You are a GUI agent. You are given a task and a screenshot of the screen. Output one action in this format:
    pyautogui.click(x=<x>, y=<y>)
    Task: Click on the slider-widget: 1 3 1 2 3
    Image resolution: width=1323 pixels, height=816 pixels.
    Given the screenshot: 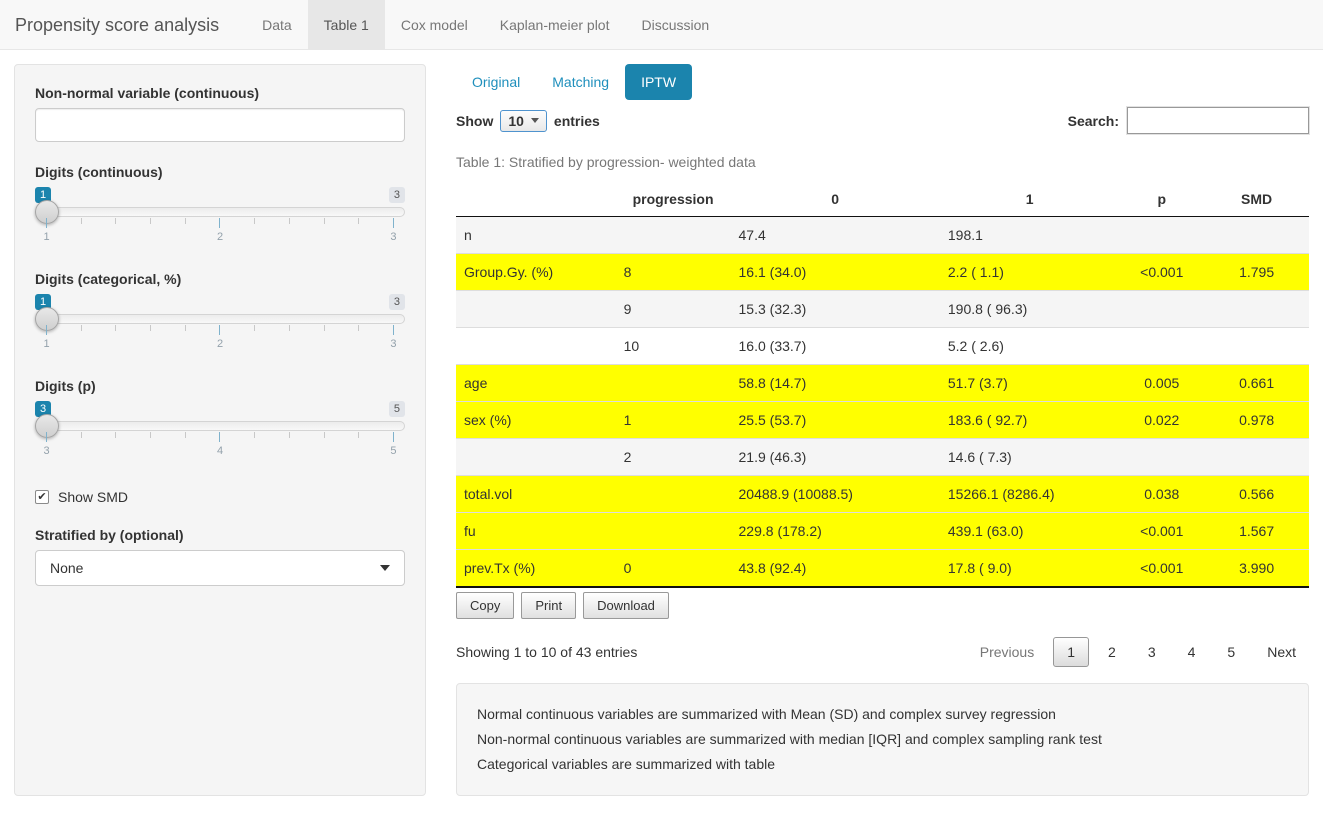 What is the action you would take?
    pyautogui.click(x=220, y=325)
    